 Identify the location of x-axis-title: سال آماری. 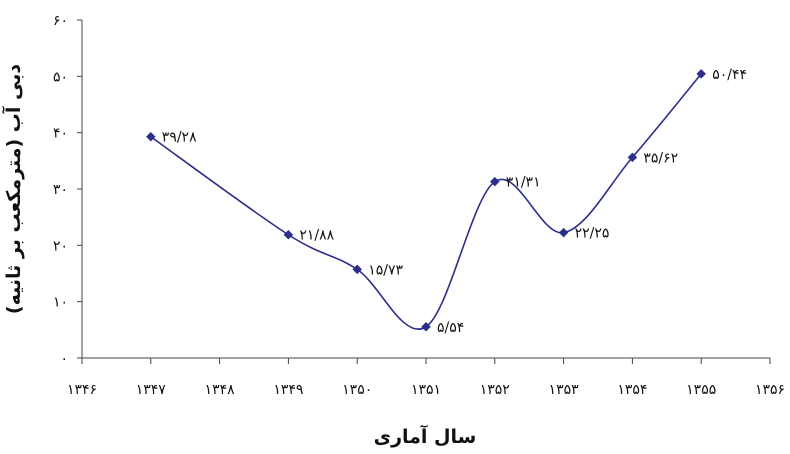
(425, 436).